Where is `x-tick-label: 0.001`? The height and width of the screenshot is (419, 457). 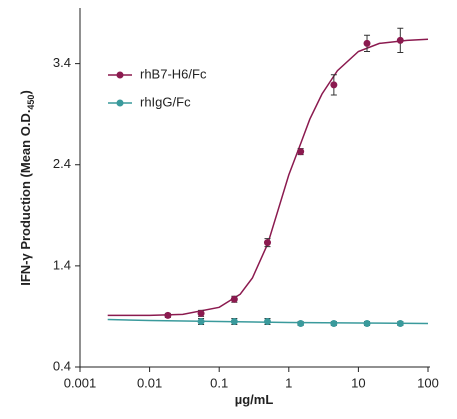 x-tick-label: 0.001 is located at coordinates (80, 382).